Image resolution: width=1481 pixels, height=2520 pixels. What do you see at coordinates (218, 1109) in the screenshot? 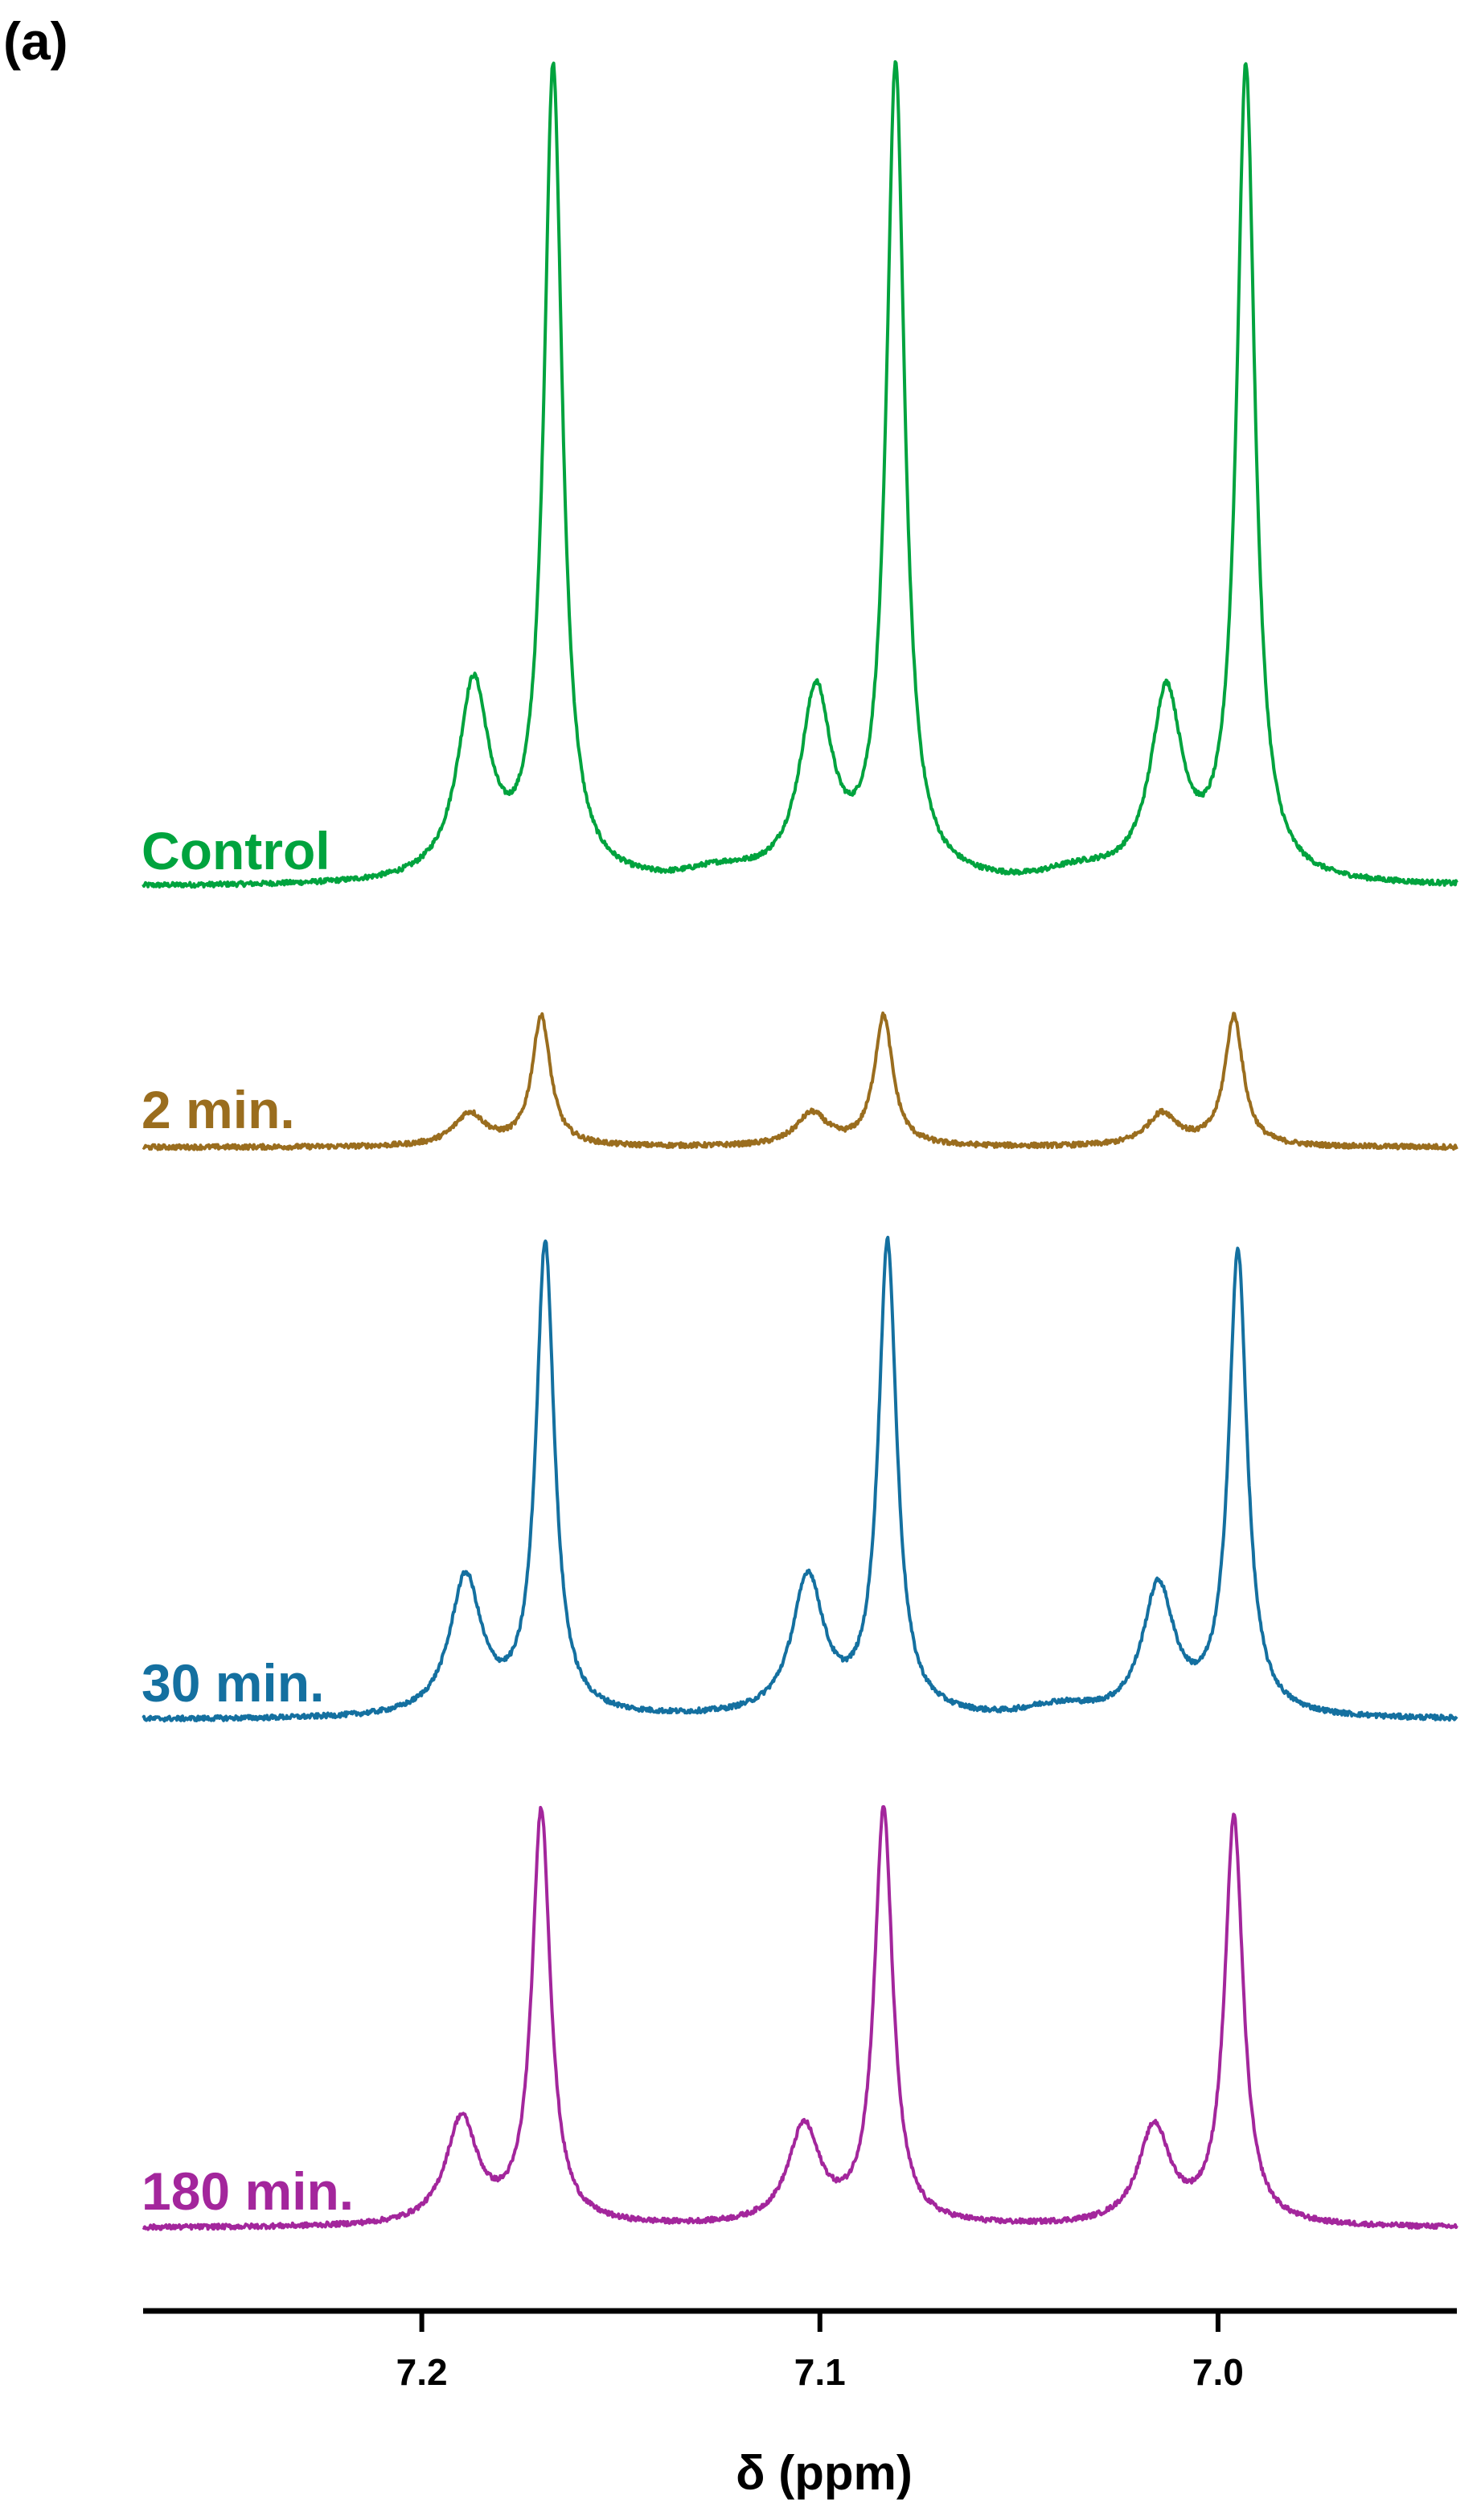
I see `series-label-2: 2 min.` at bounding box center [218, 1109].